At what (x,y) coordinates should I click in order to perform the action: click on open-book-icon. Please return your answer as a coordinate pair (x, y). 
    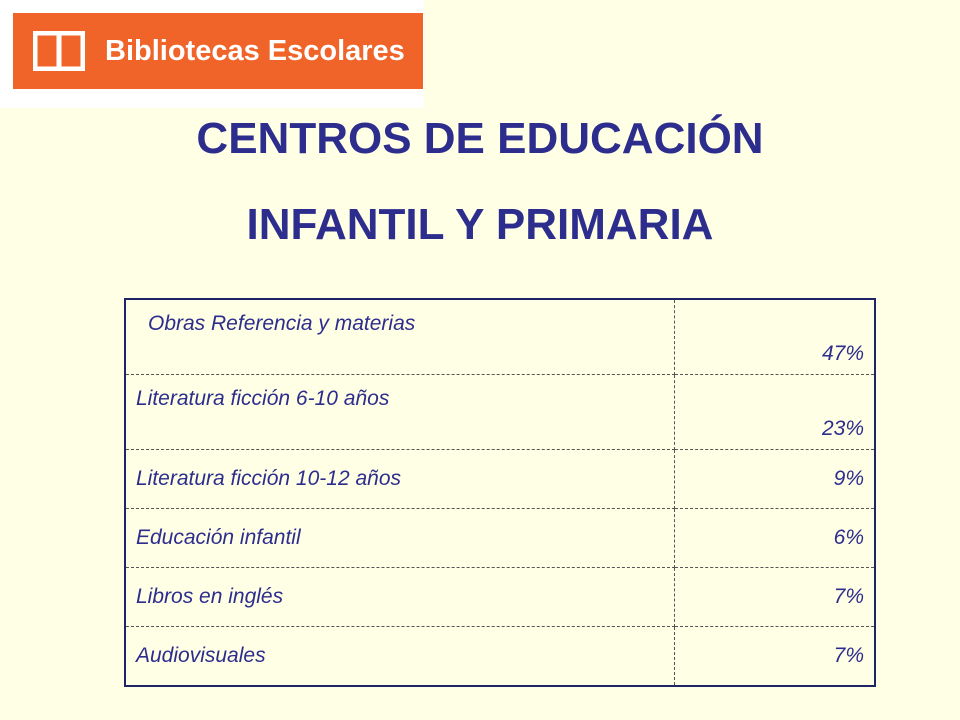
    Looking at the image, I should click on (59, 51).